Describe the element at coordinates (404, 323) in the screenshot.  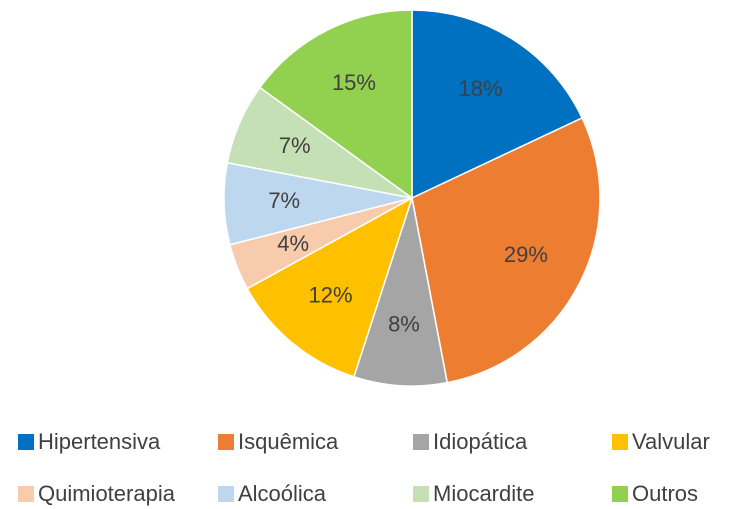
I see `data-label: 8%` at that location.